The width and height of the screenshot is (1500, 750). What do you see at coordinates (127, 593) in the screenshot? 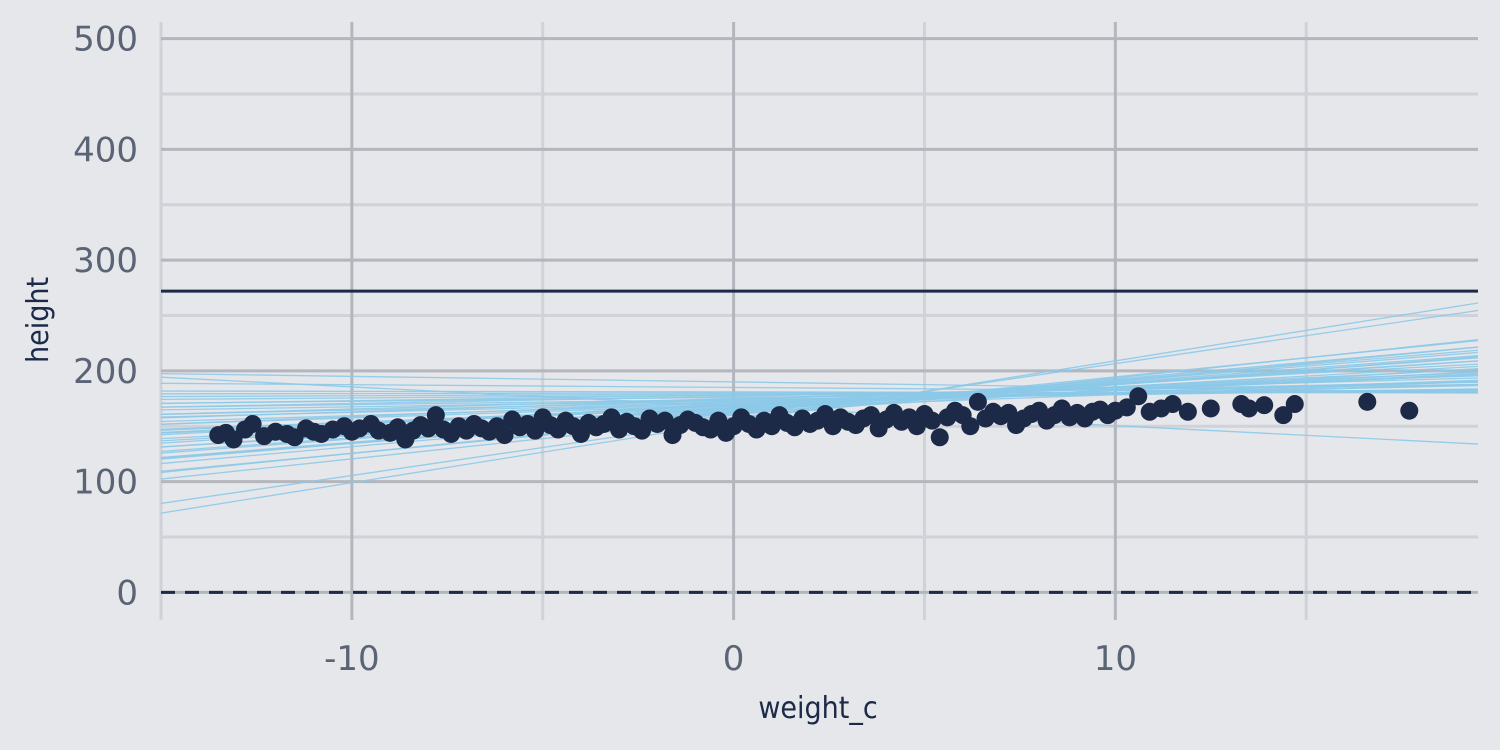
I see `y-tick-label: 0` at bounding box center [127, 593].